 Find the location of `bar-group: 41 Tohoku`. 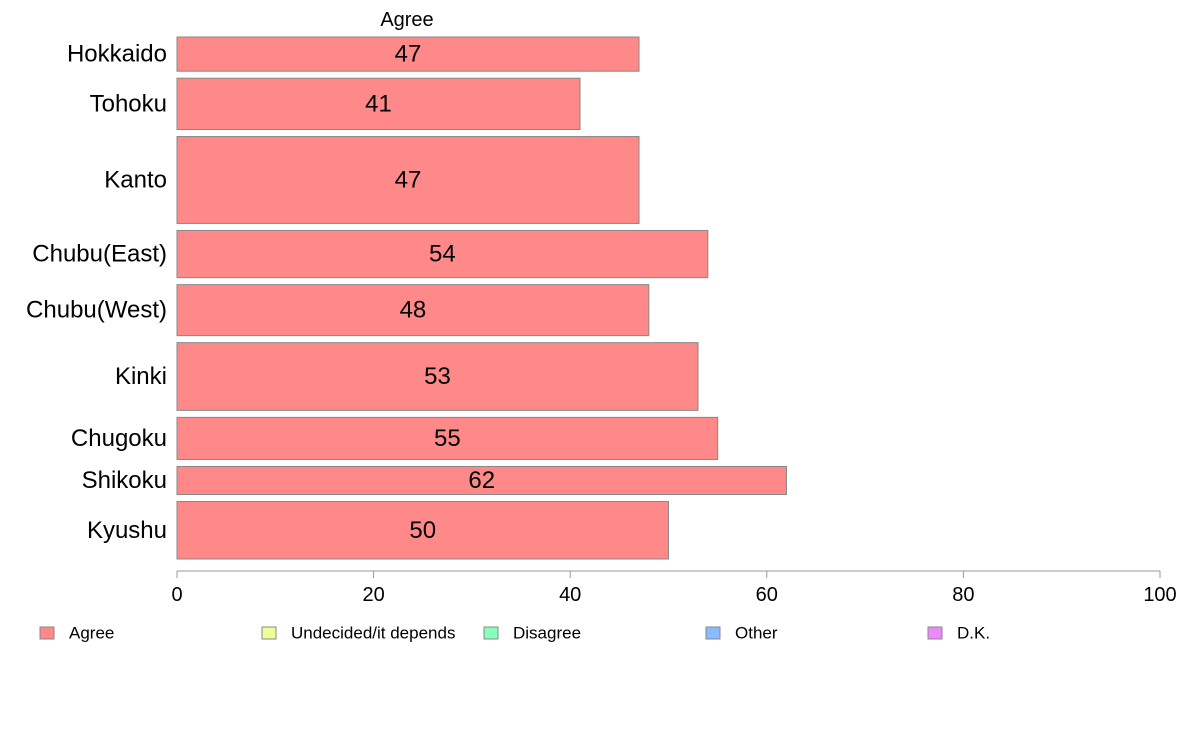

bar-group: 41 Tohoku is located at coordinates (335, 104).